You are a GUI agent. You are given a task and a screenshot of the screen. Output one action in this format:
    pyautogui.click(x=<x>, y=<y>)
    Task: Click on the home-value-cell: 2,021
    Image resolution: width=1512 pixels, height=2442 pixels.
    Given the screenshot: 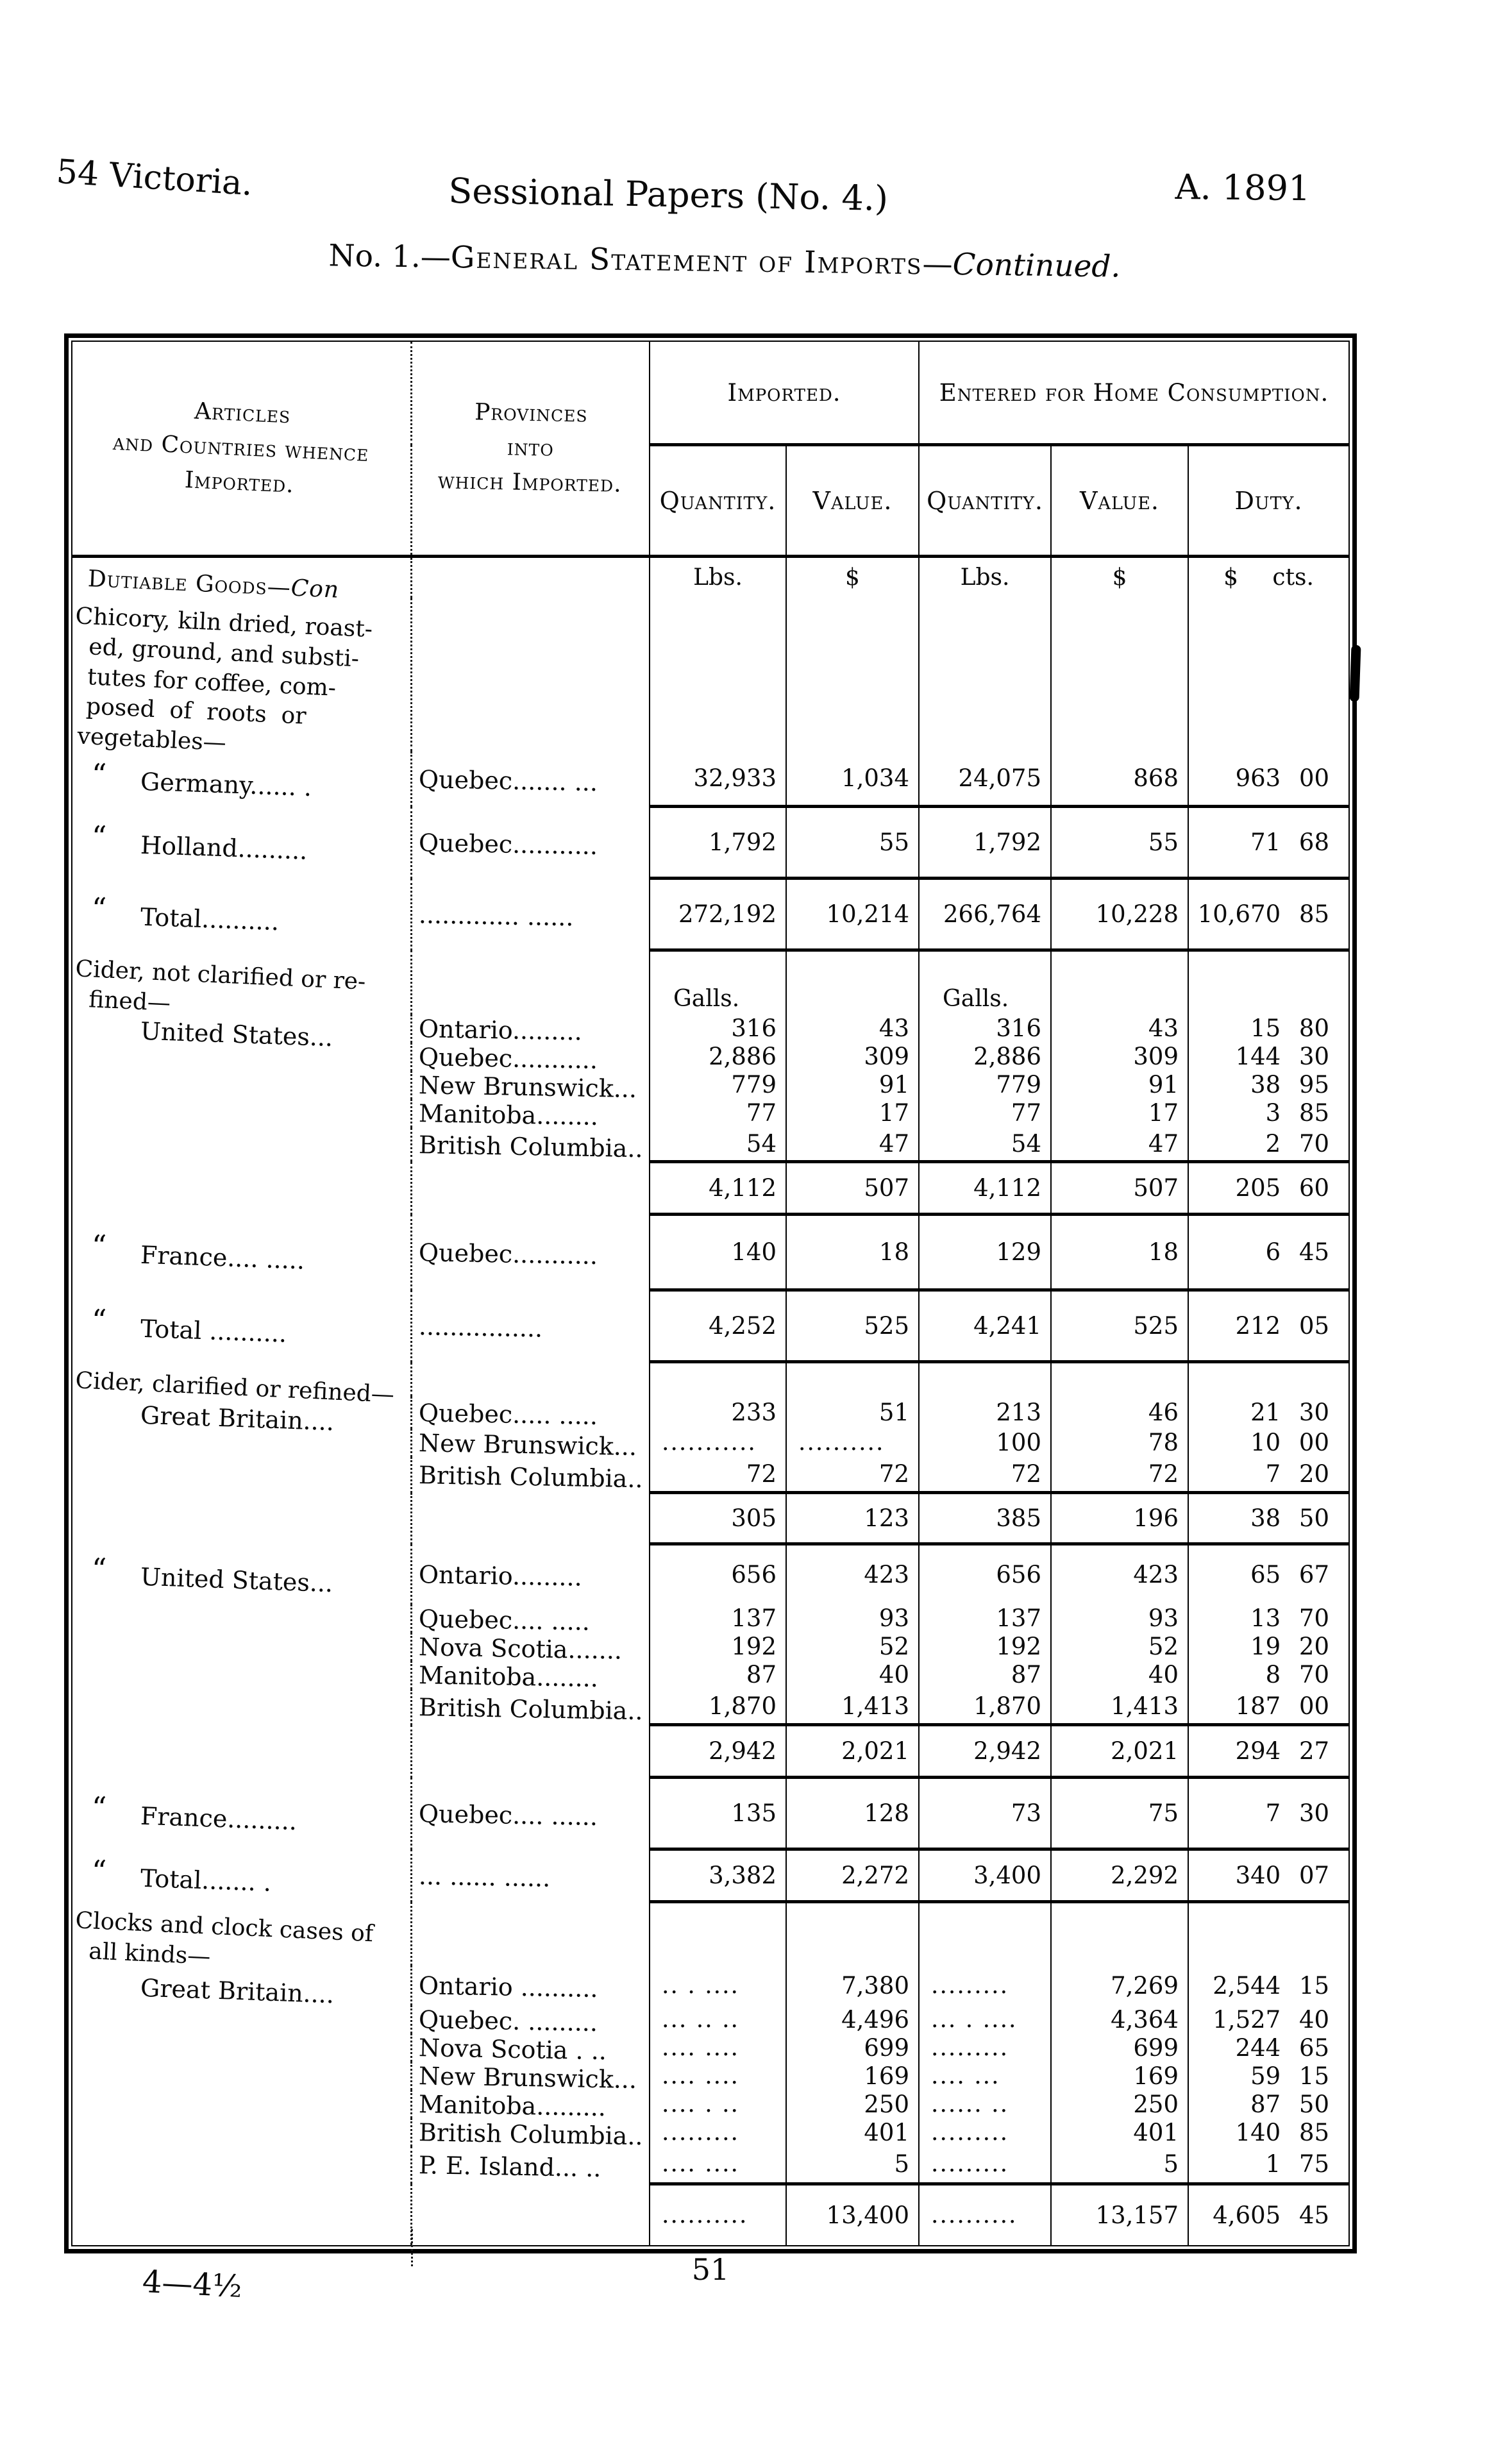 What is the action you would take?
    pyautogui.click(x=1119, y=1751)
    